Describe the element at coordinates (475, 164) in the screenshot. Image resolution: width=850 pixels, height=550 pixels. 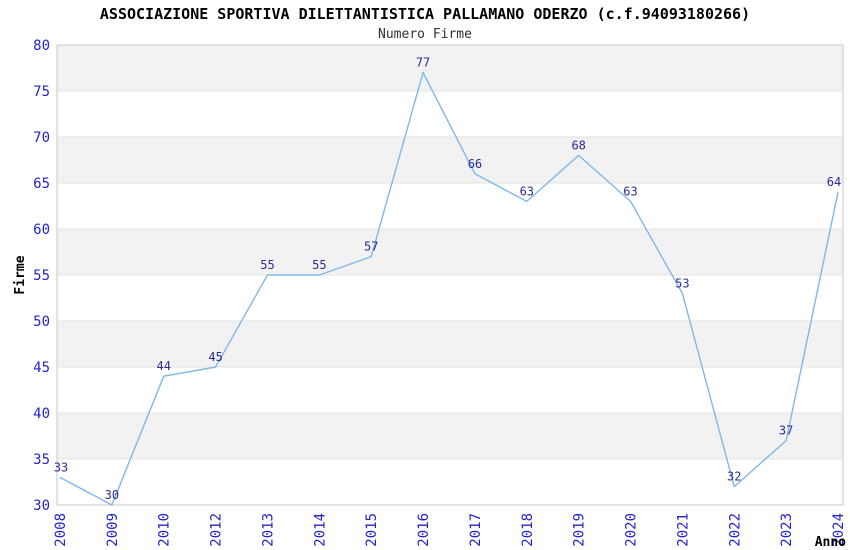
I see `data-point-label: 66` at that location.